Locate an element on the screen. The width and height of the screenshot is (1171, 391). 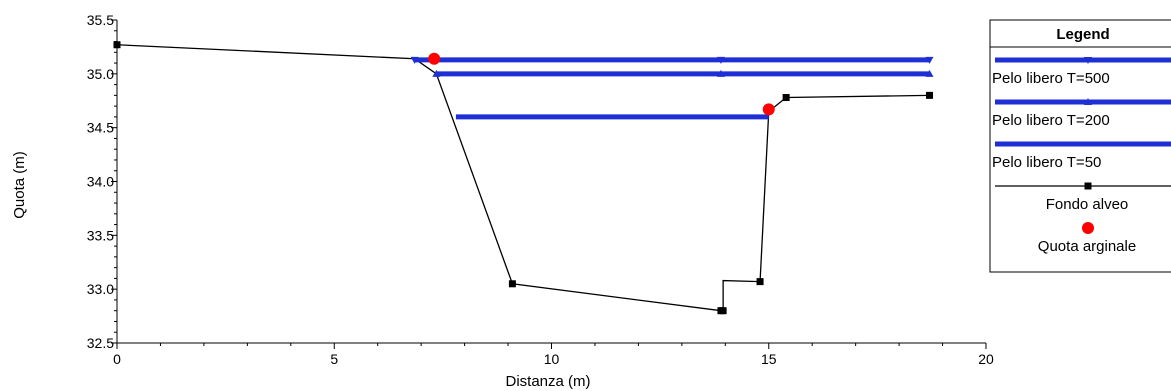
legend-entry-3: Fondo alveo is located at coordinates (1083, 197).